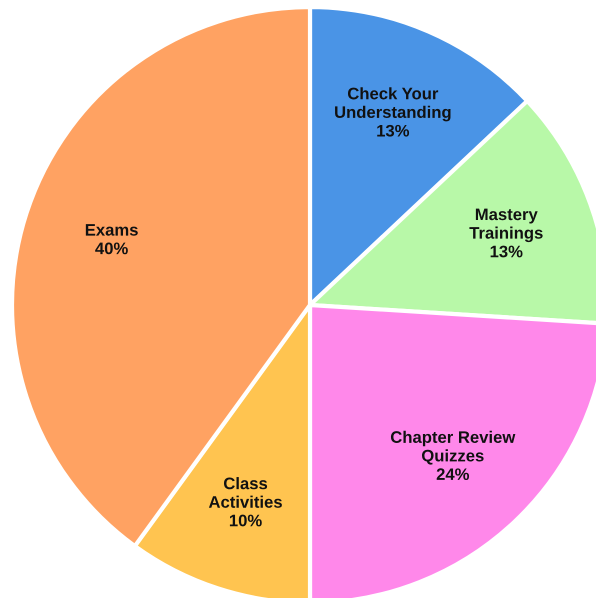  Describe the element at coordinates (453, 447) in the screenshot. I see `slice-label: Chapter Review Quizzes` at that location.